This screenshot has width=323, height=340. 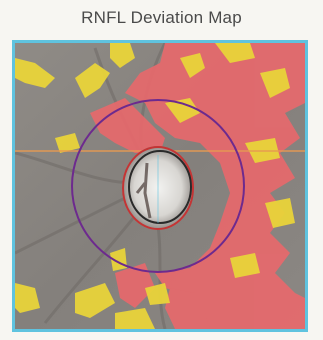 What do you see at coordinates (161, 17) in the screenshot?
I see `map-title: RNFL Deviation Map` at bounding box center [161, 17].